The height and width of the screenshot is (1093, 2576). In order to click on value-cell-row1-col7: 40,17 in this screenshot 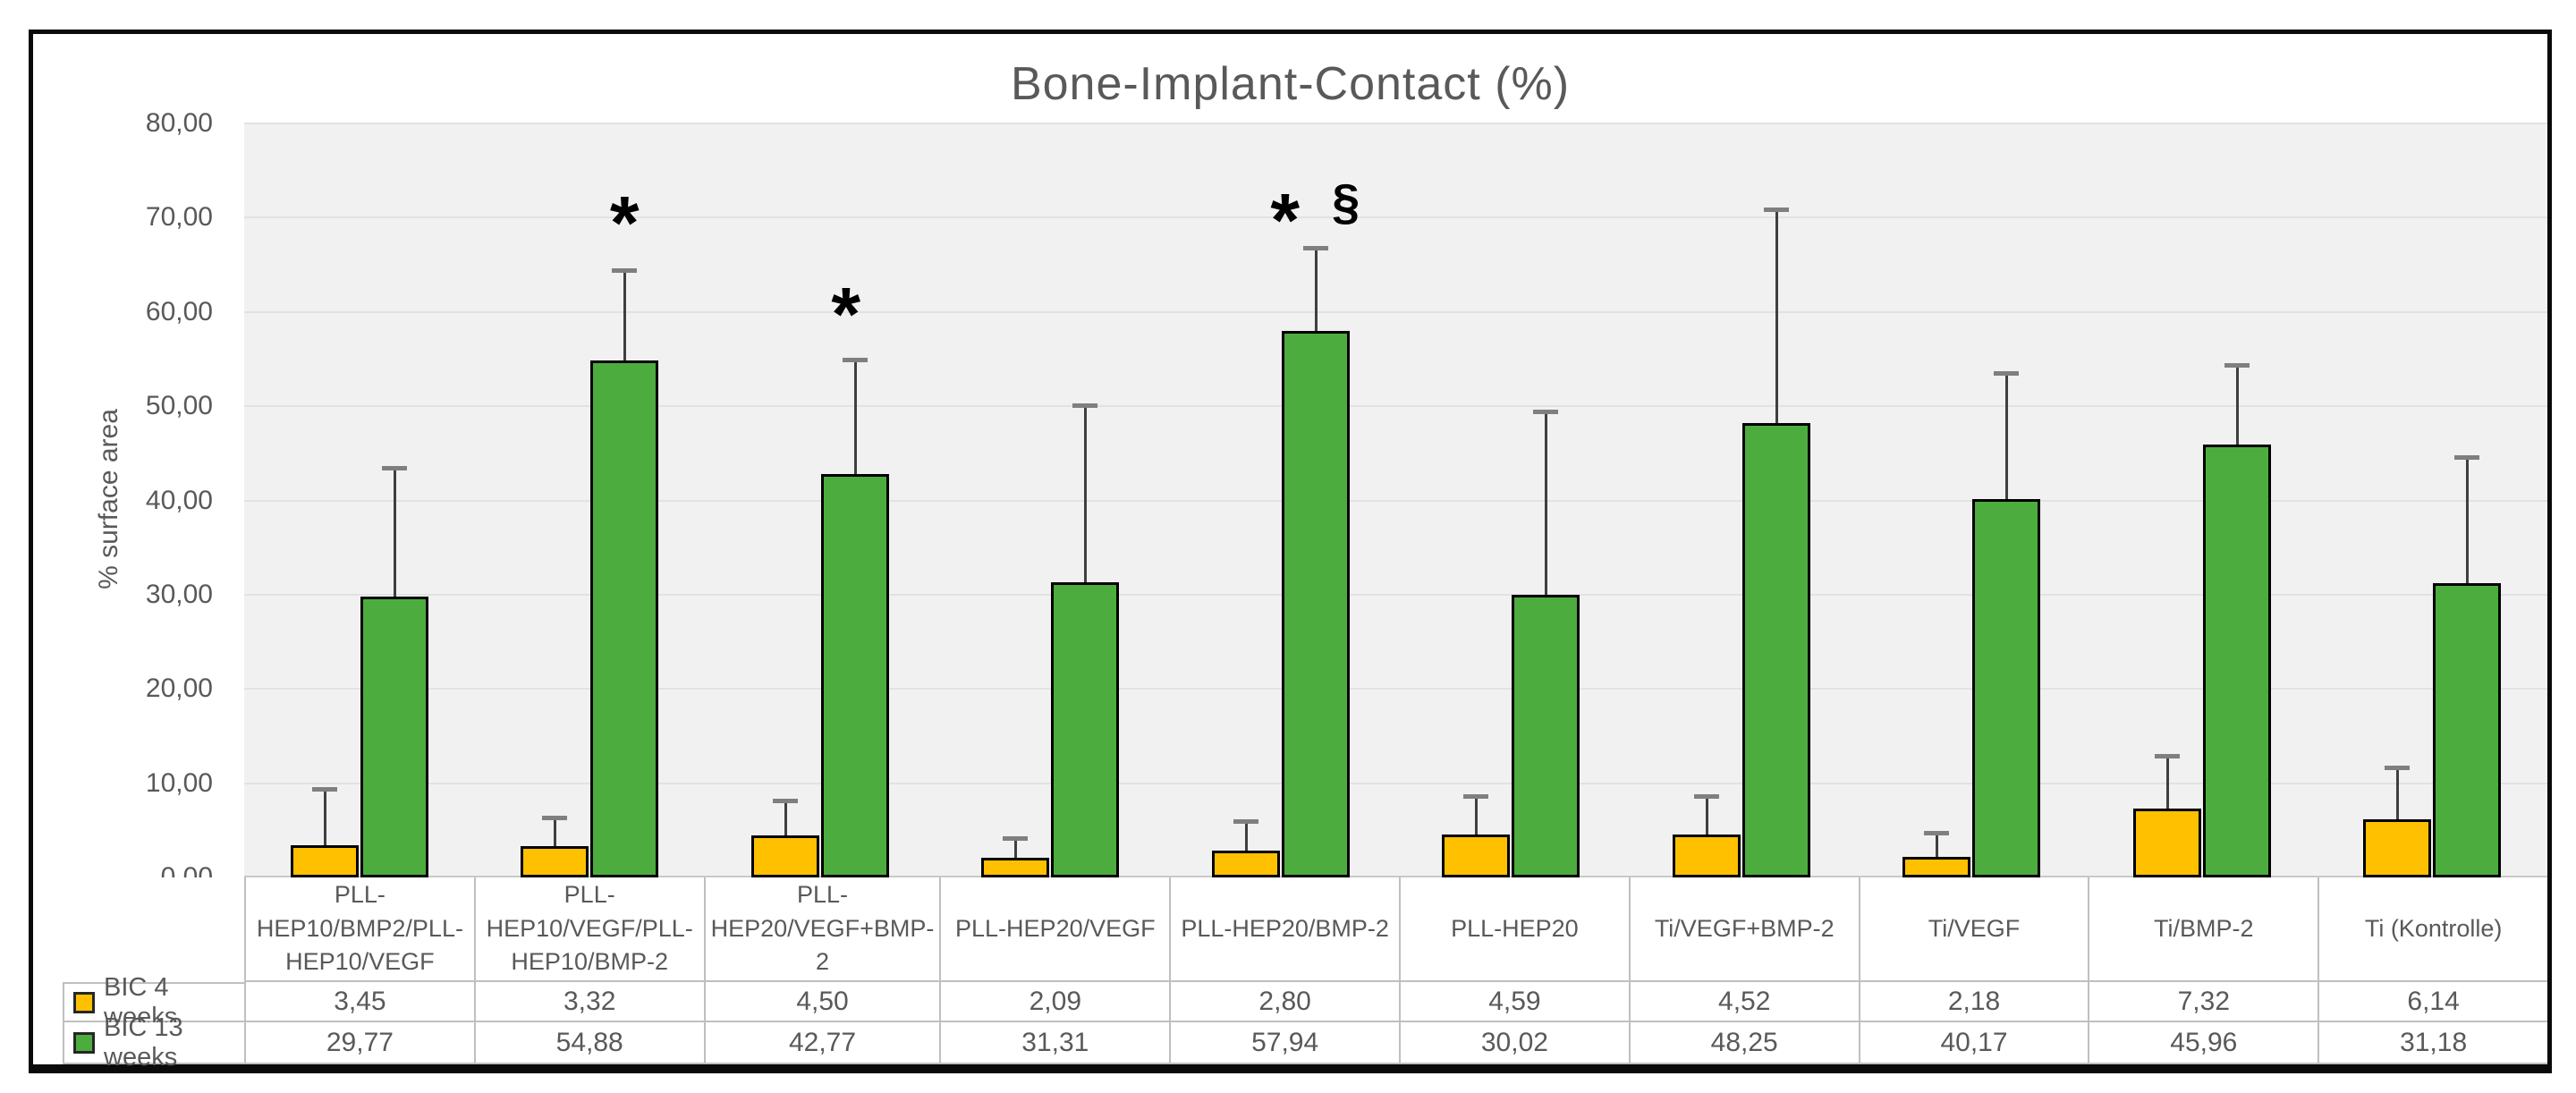, I will do `click(1973, 1043)`.